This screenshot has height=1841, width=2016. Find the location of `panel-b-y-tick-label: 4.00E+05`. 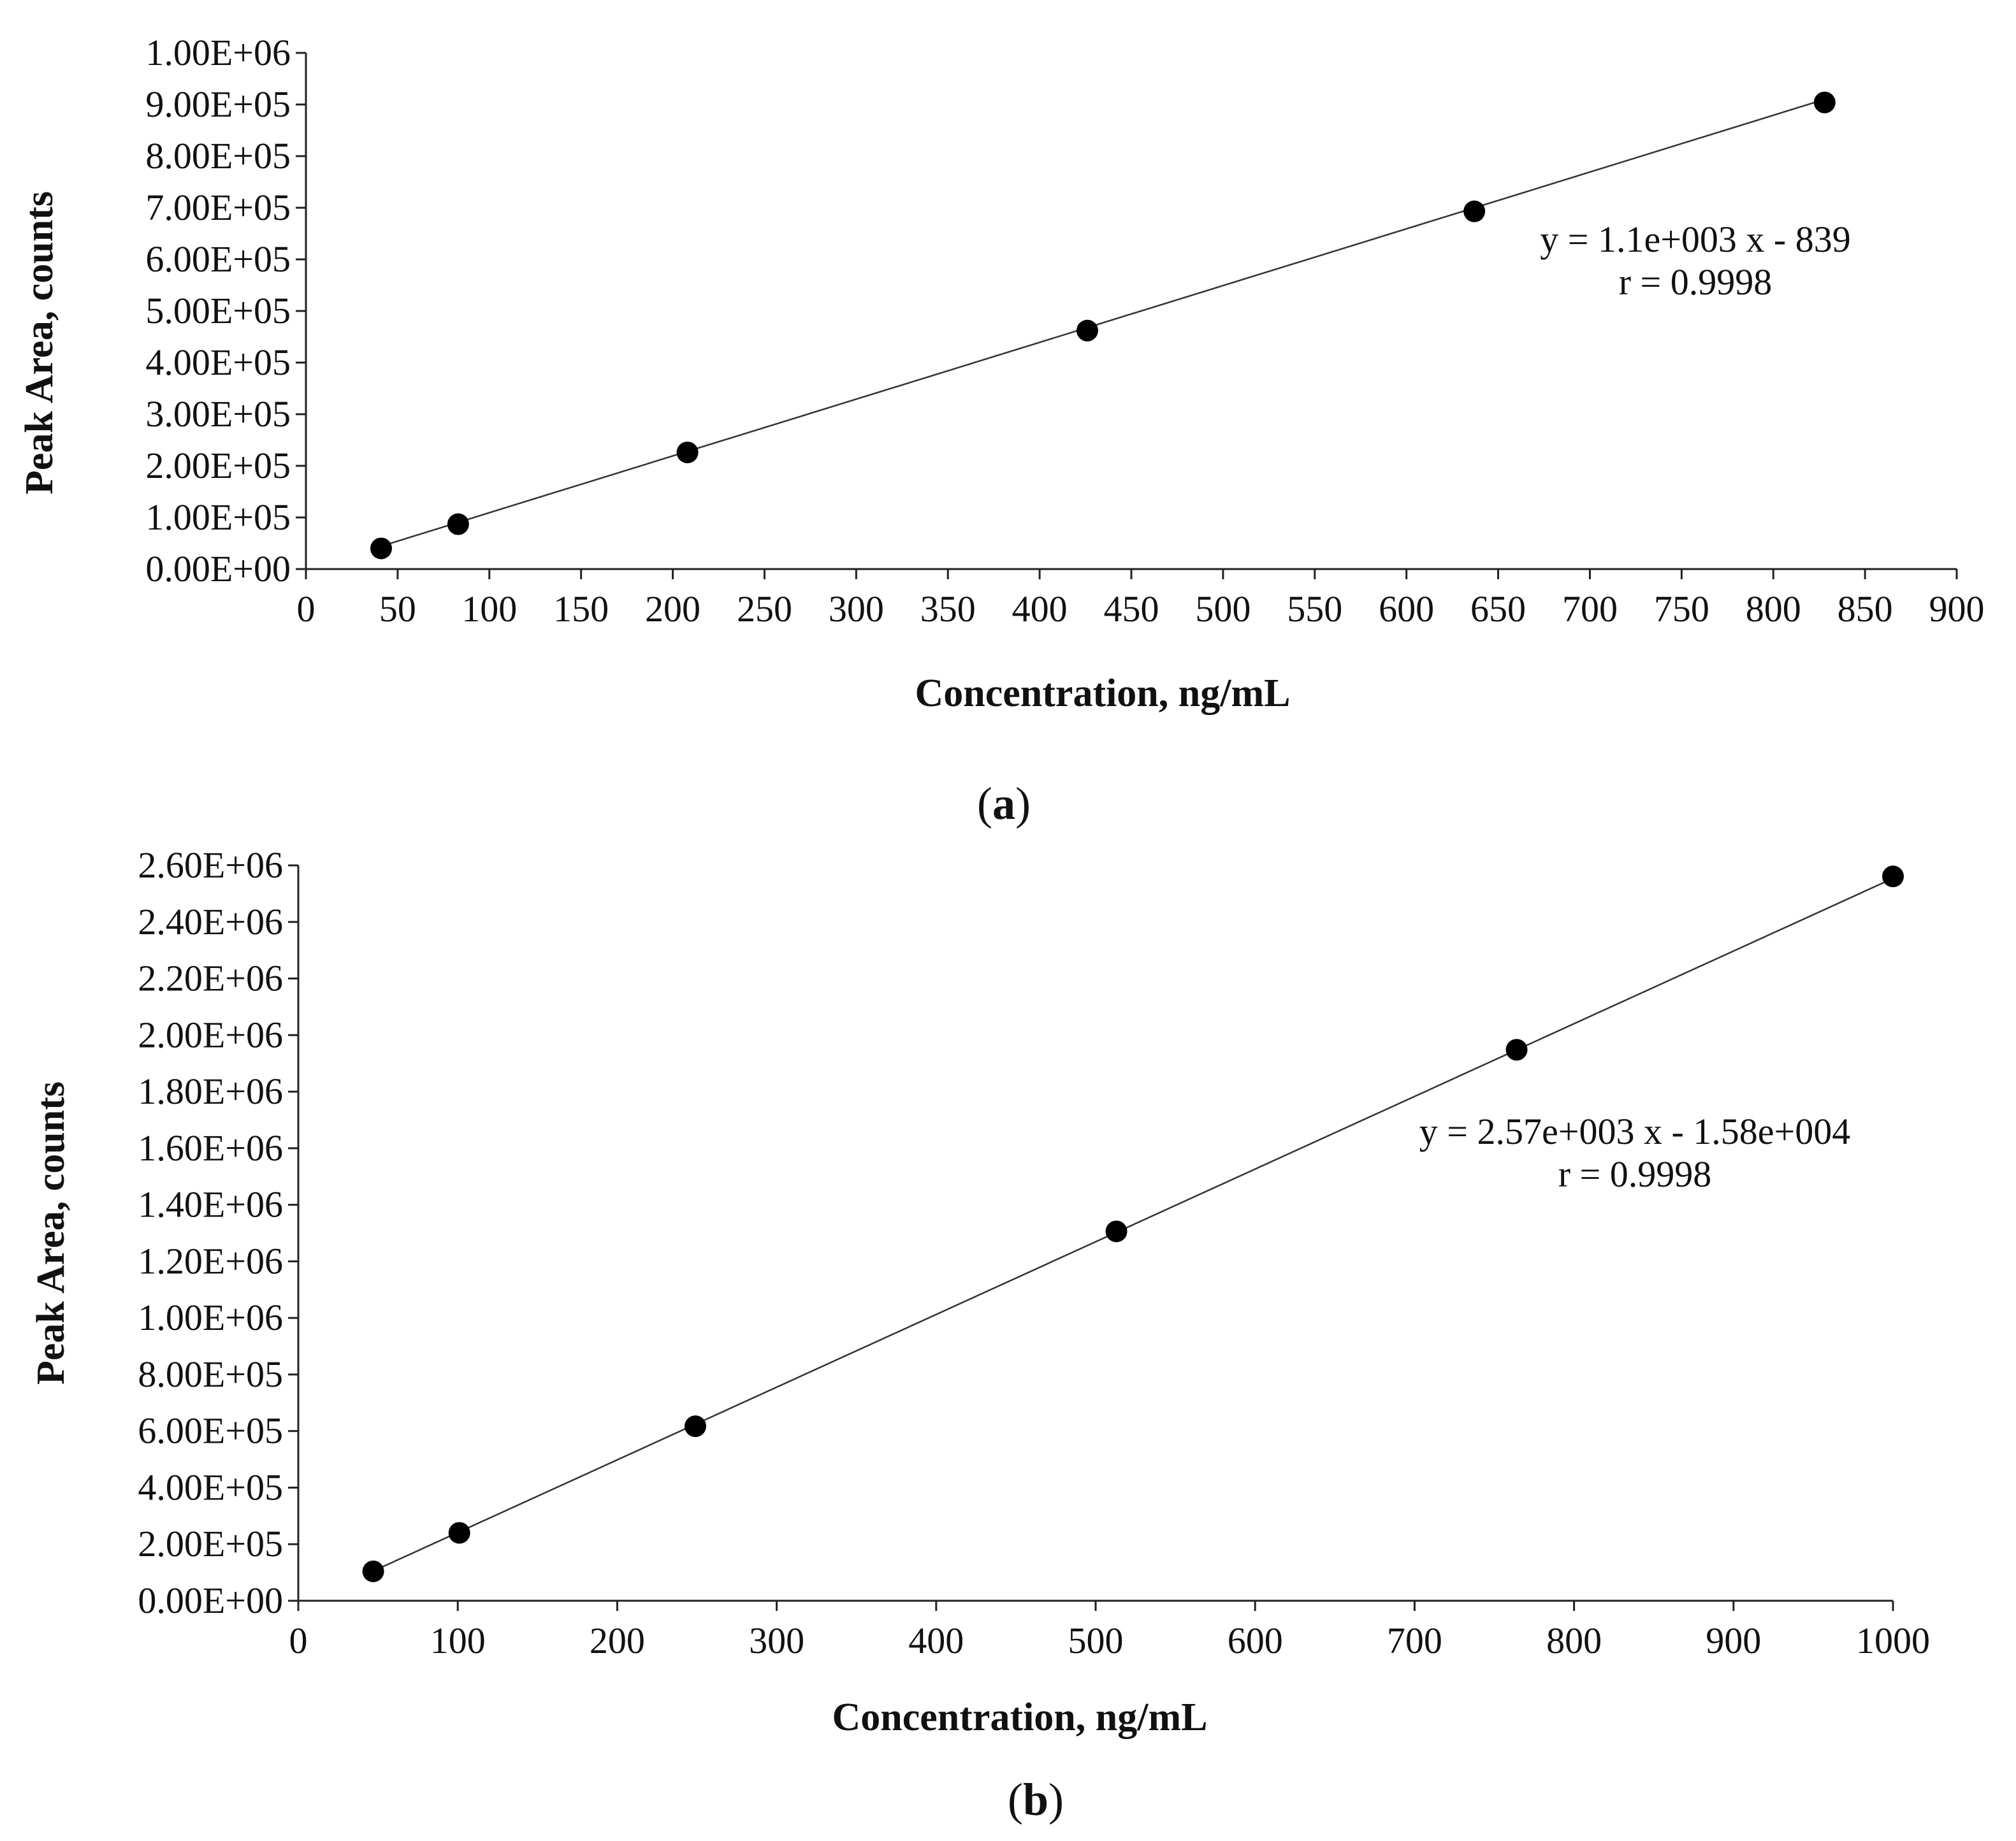

panel-b-y-tick-label: 4.00E+05 is located at coordinates (210, 1487).